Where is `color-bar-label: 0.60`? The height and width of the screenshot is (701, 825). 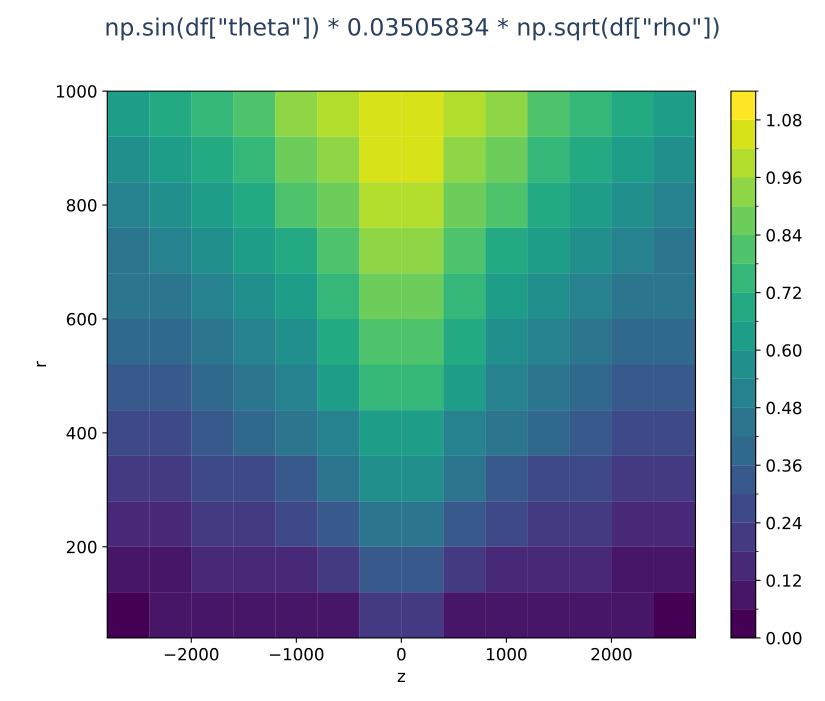 color-bar-label: 0.60 is located at coordinates (784, 350).